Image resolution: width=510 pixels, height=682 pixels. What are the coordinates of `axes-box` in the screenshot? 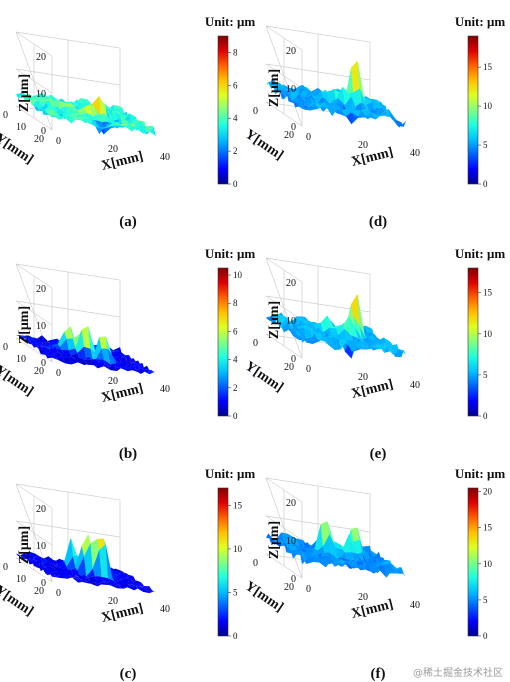 It's located at (318, 308).